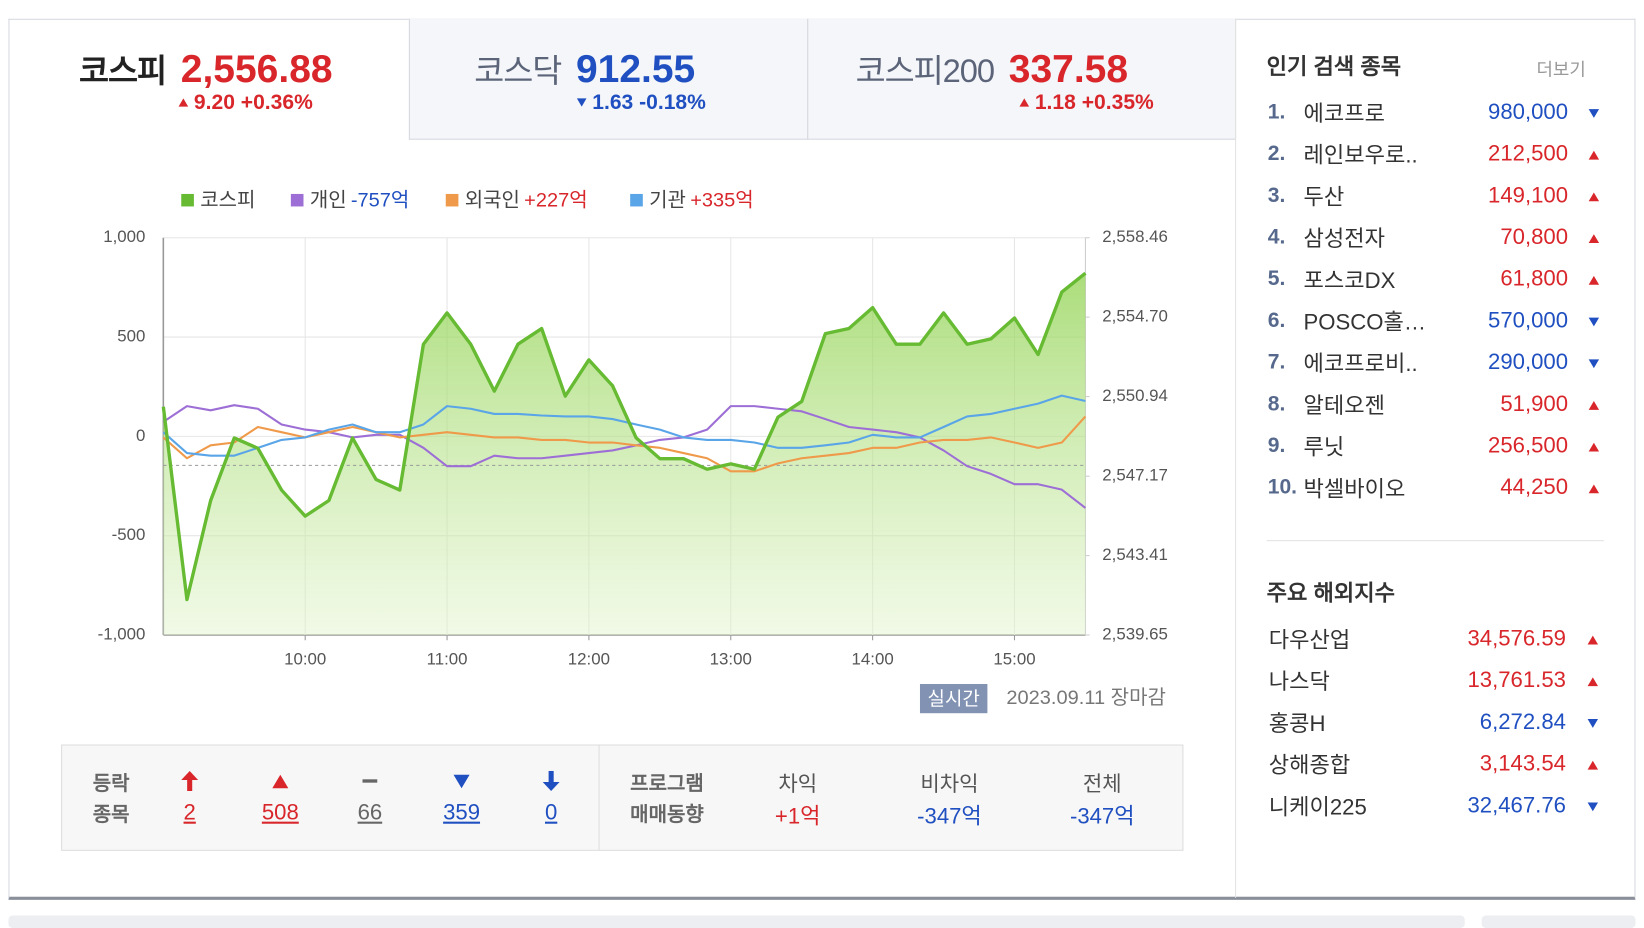 Image resolution: width=1644 pixels, height=928 pixels. What do you see at coordinates (1516, 638) in the screenshot?
I see `index-value: 34,576.59` at bounding box center [1516, 638].